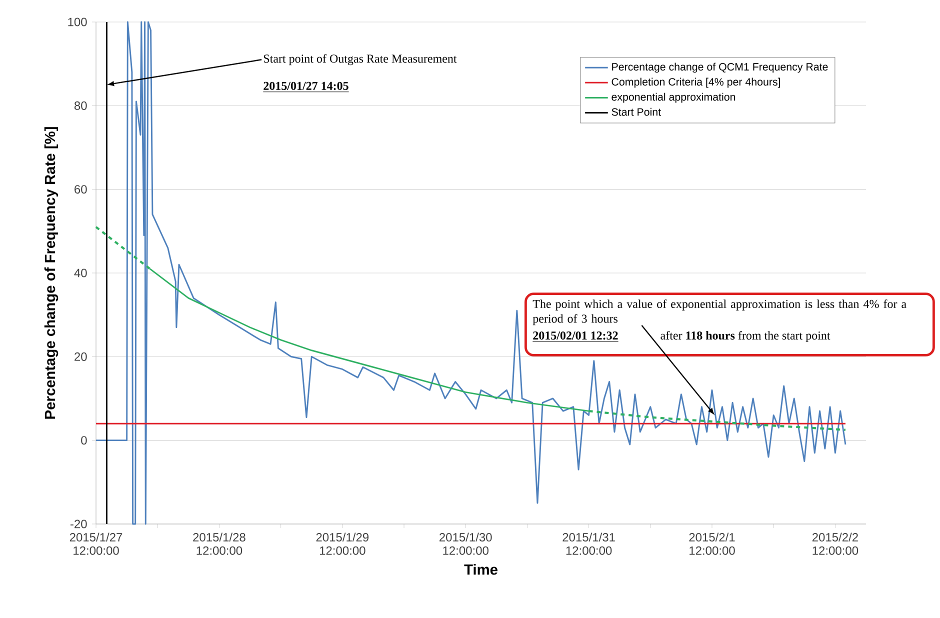 The image size is (940, 618). I want to click on legend-label: exponential approximation, so click(674, 97).